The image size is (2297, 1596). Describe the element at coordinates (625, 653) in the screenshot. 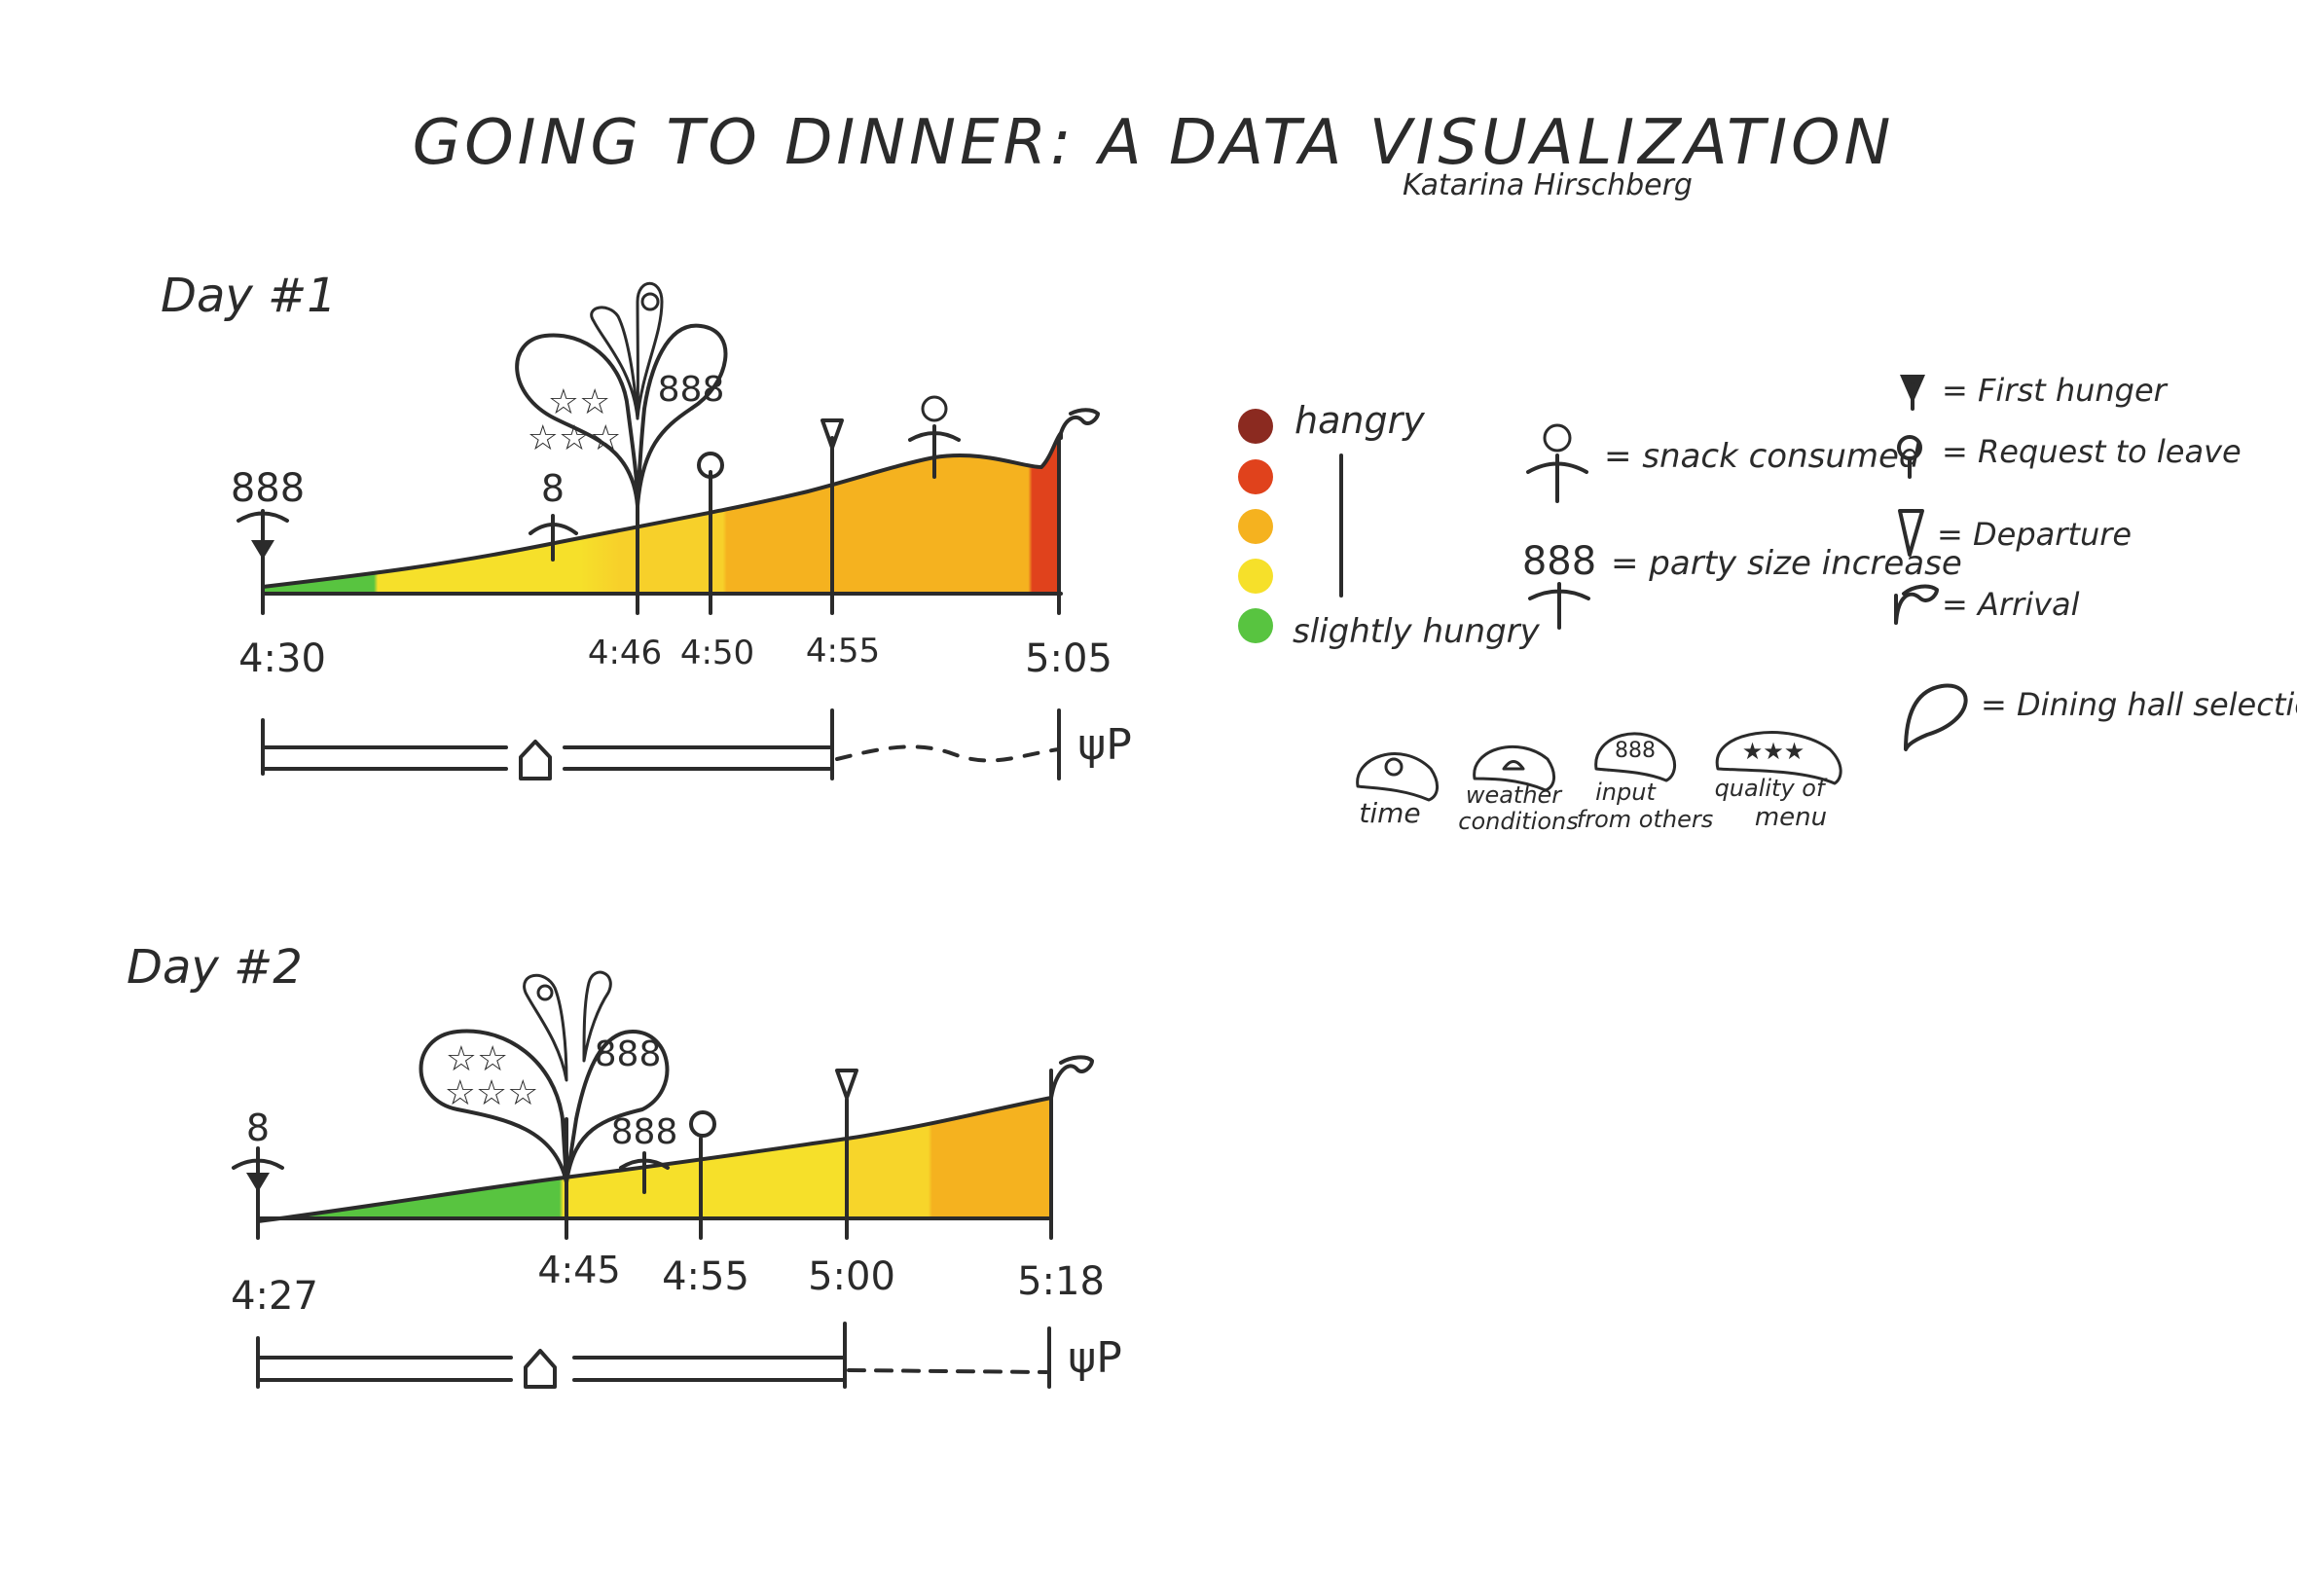

I see `day-1-tick-label: 4:46` at that location.